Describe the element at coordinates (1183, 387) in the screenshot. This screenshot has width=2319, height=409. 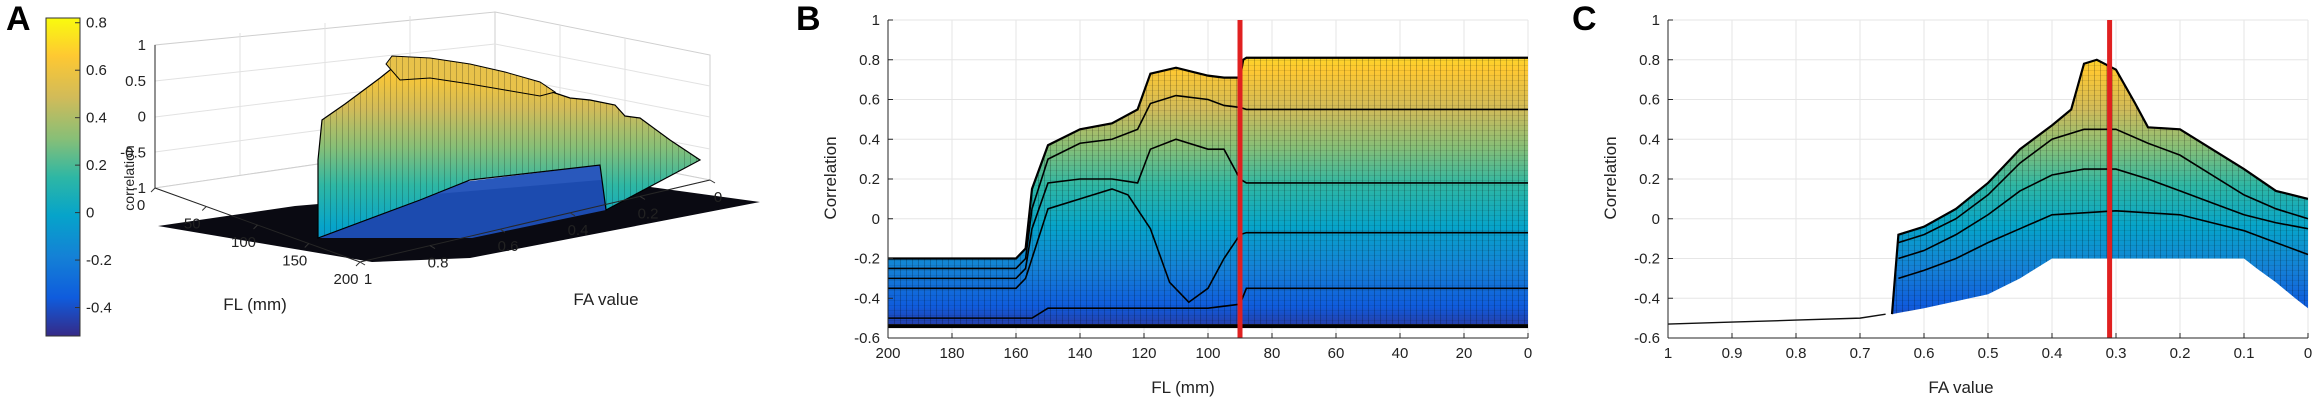
I see `b-x-axis-label: FL (mm)` at that location.